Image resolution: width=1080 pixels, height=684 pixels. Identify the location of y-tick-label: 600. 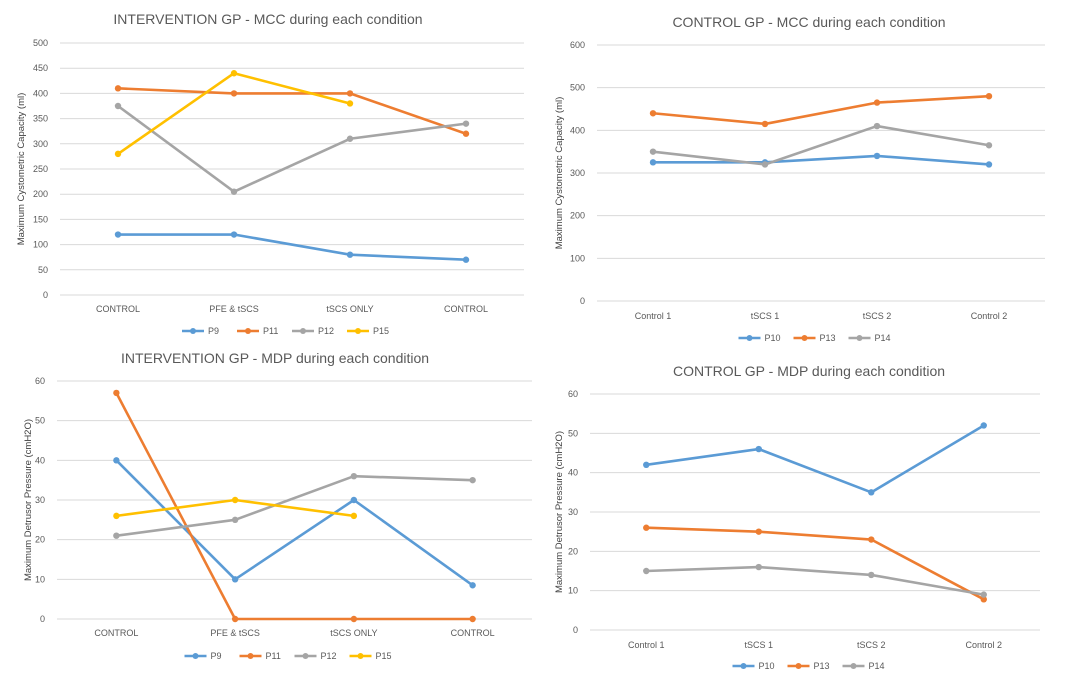
(577, 45).